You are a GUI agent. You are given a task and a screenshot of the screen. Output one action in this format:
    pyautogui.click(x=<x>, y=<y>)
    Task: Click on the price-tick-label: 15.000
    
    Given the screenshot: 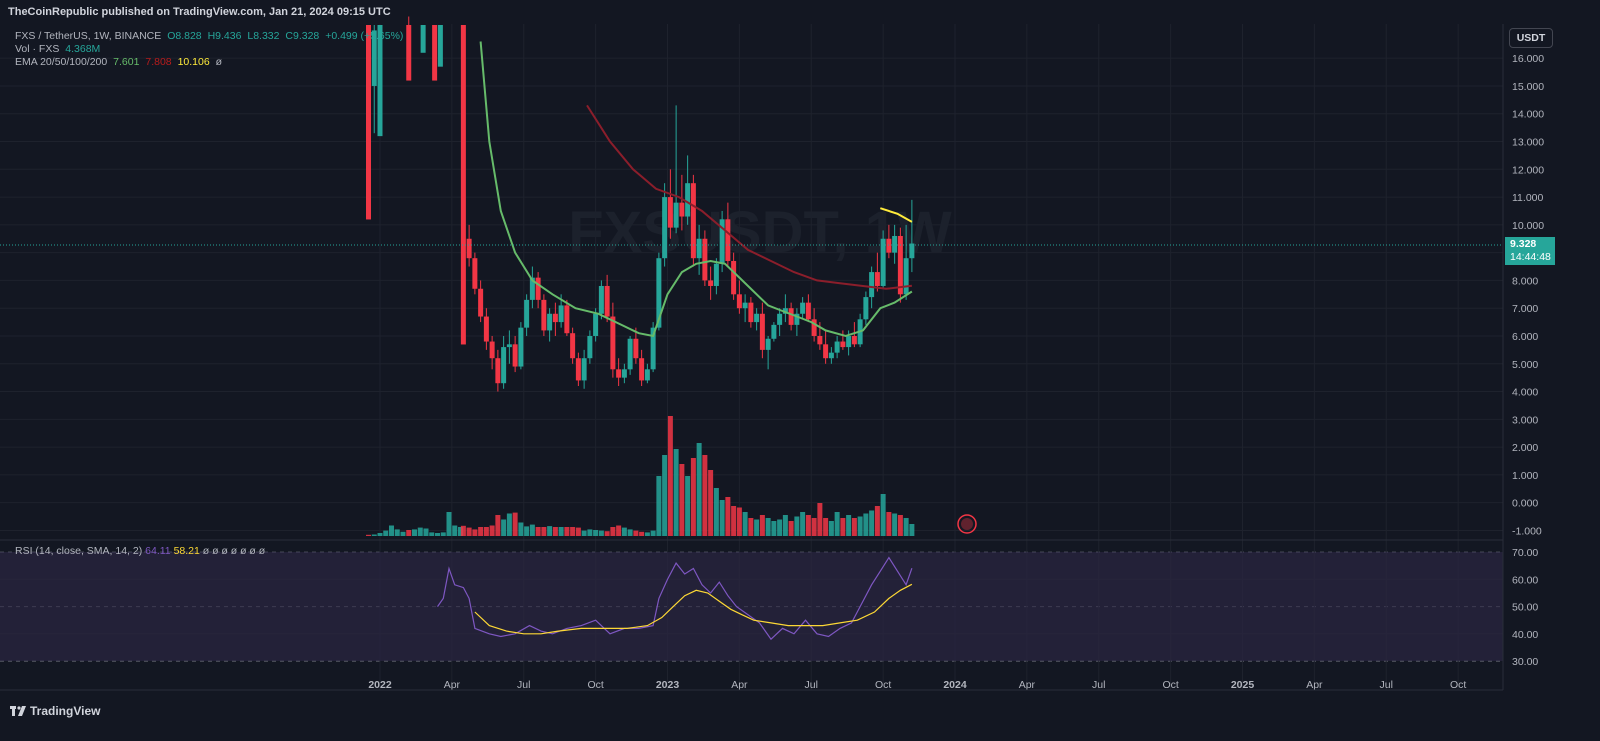 What is the action you would take?
    pyautogui.click(x=1528, y=87)
    